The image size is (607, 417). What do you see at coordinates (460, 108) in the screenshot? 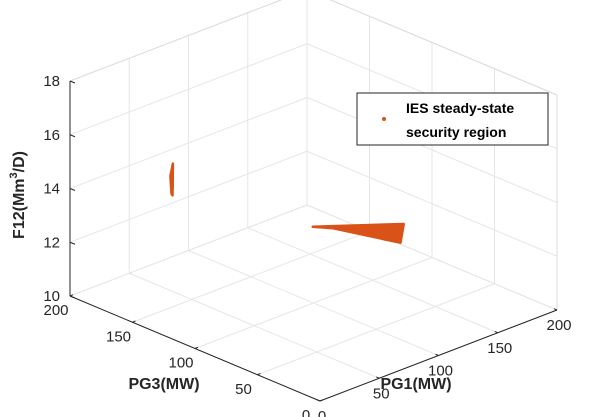
I see `legend-label-line1: IES steady-state` at bounding box center [460, 108].